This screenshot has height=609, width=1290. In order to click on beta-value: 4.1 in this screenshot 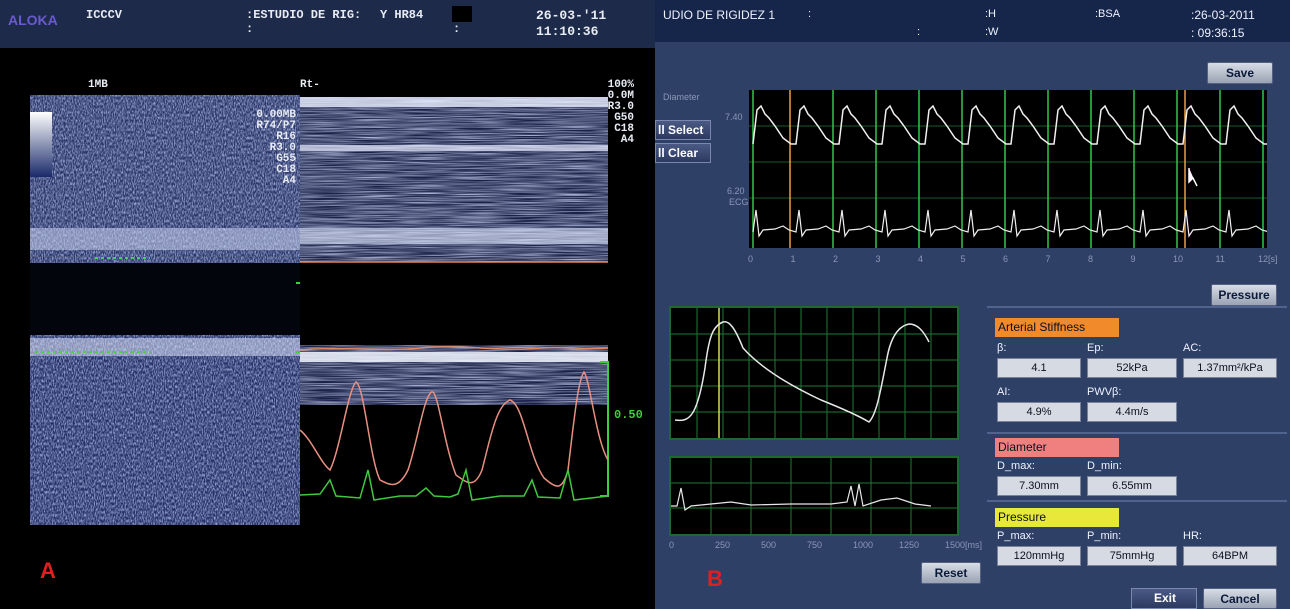, I will do `click(1039, 368)`.